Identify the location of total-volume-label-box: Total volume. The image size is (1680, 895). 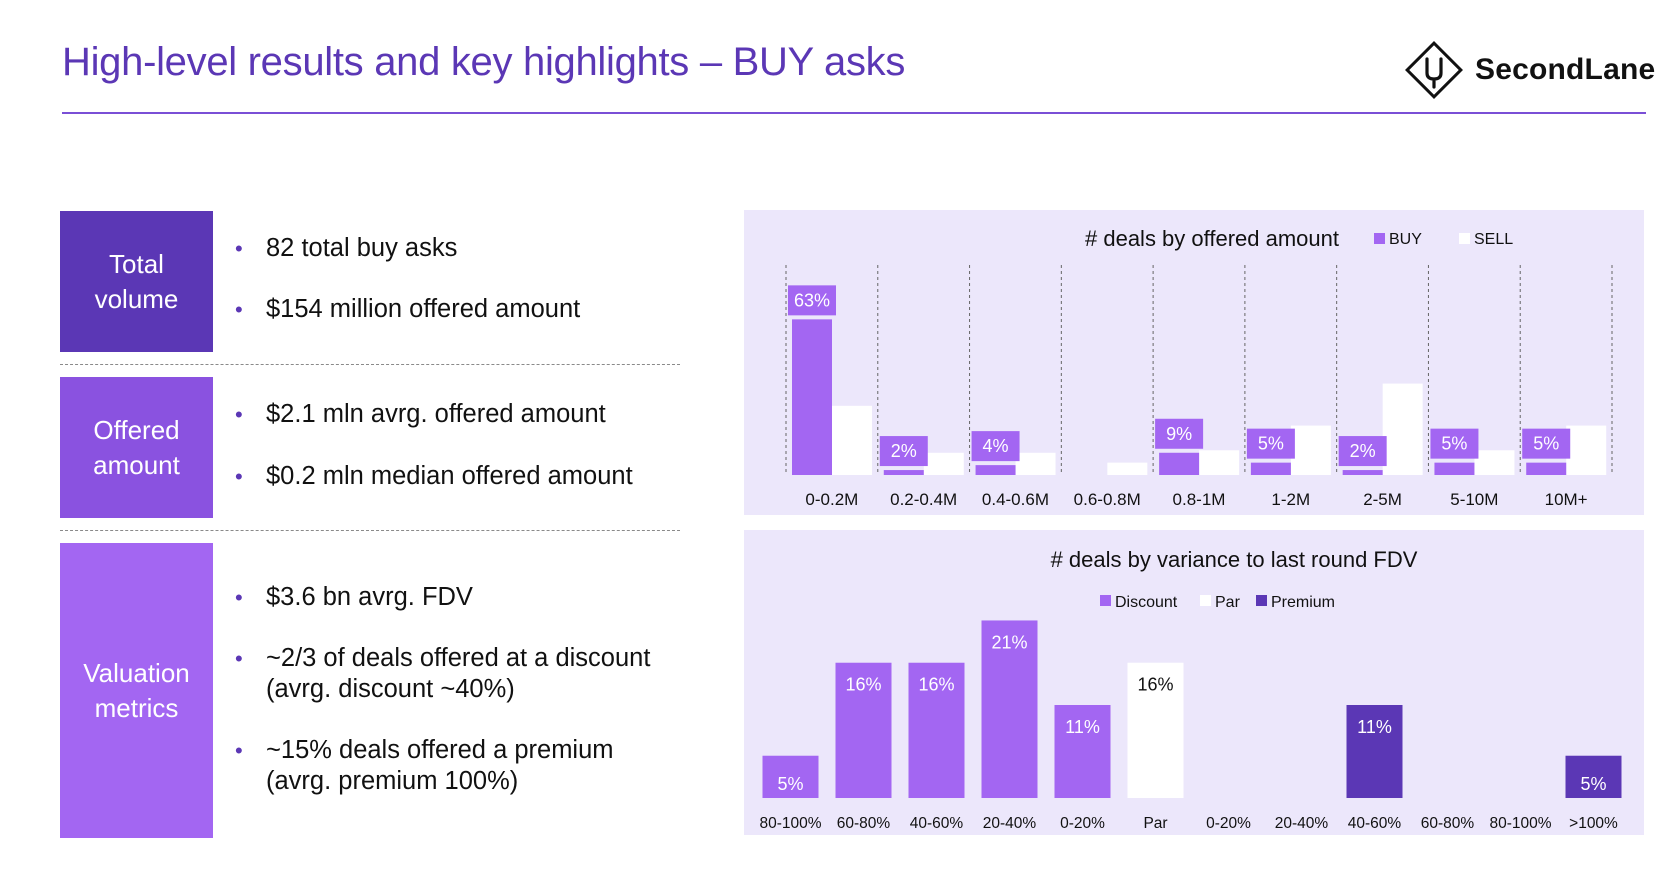
(136, 281).